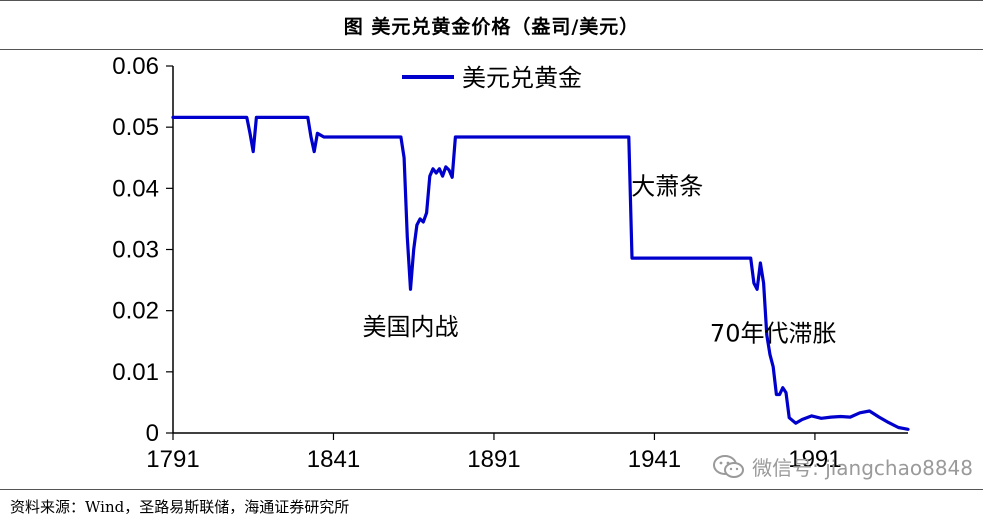 The height and width of the screenshot is (521, 983). Describe the element at coordinates (135, 250) in the screenshot. I see `y-tick-label: 0.03` at that location.